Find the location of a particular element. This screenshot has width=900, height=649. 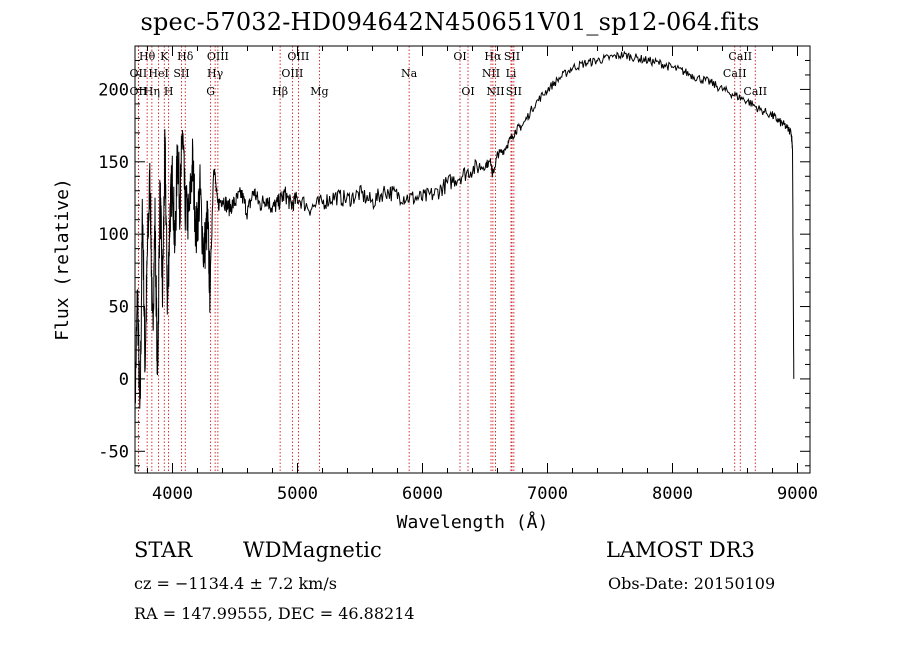

x-tick-label: 7000 is located at coordinates (547, 494).